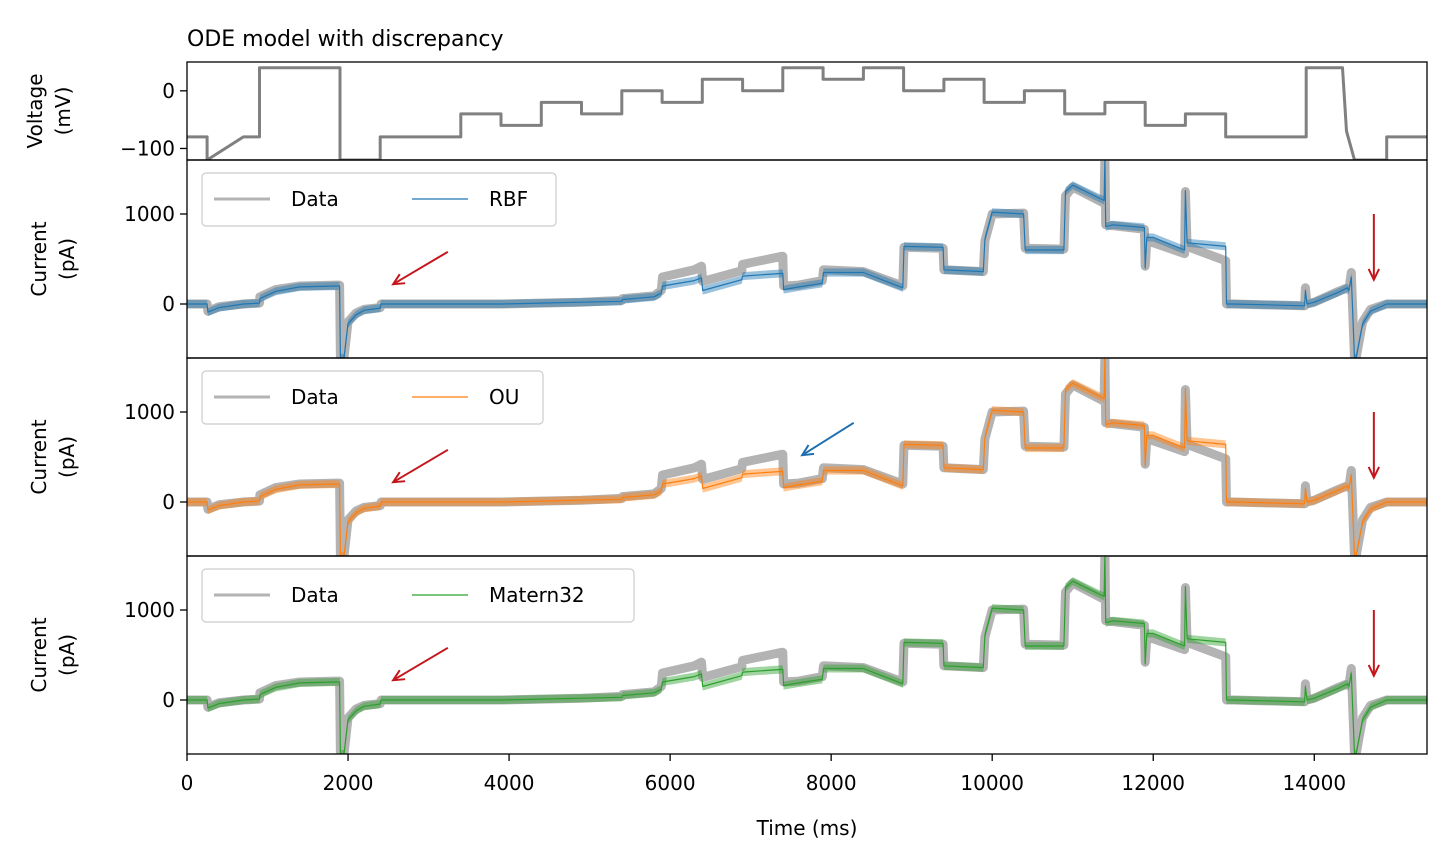 The image size is (1450, 862). I want to click on x-tick-label: 0, so click(187, 783).